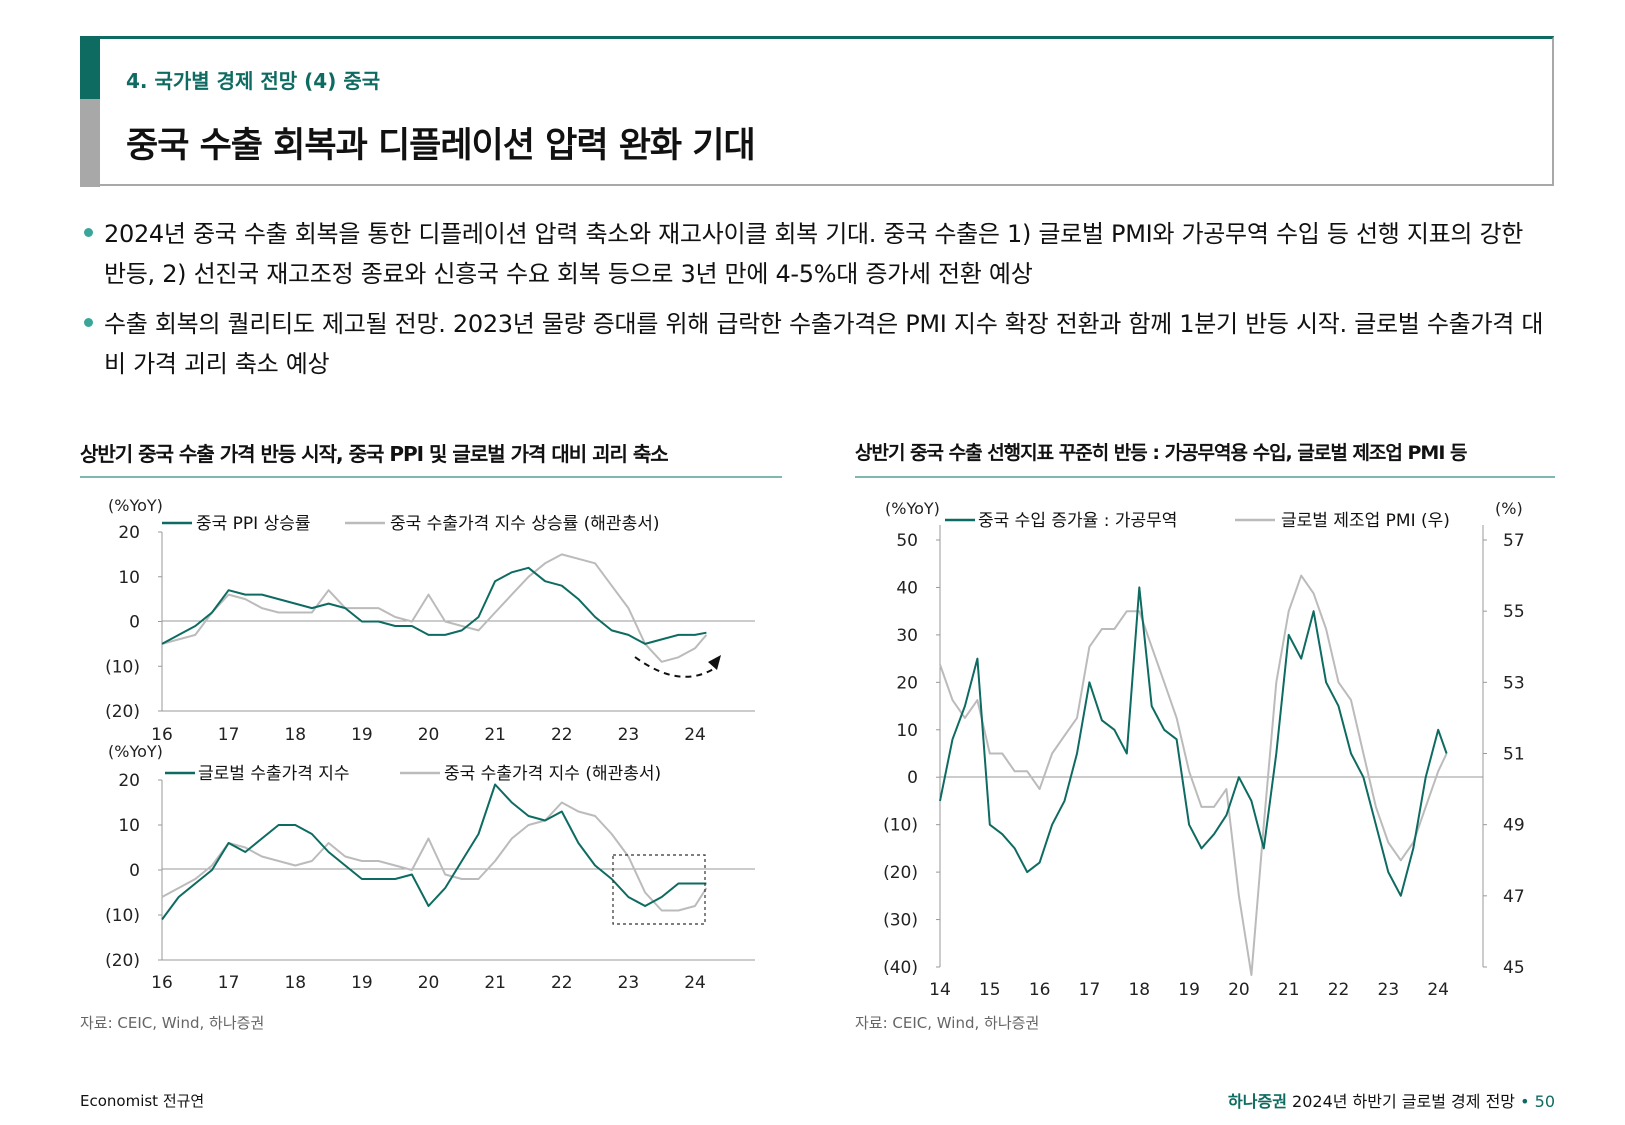 The image size is (1625, 1125). What do you see at coordinates (1544, 1101) in the screenshot?
I see `page-number: 50` at bounding box center [1544, 1101].